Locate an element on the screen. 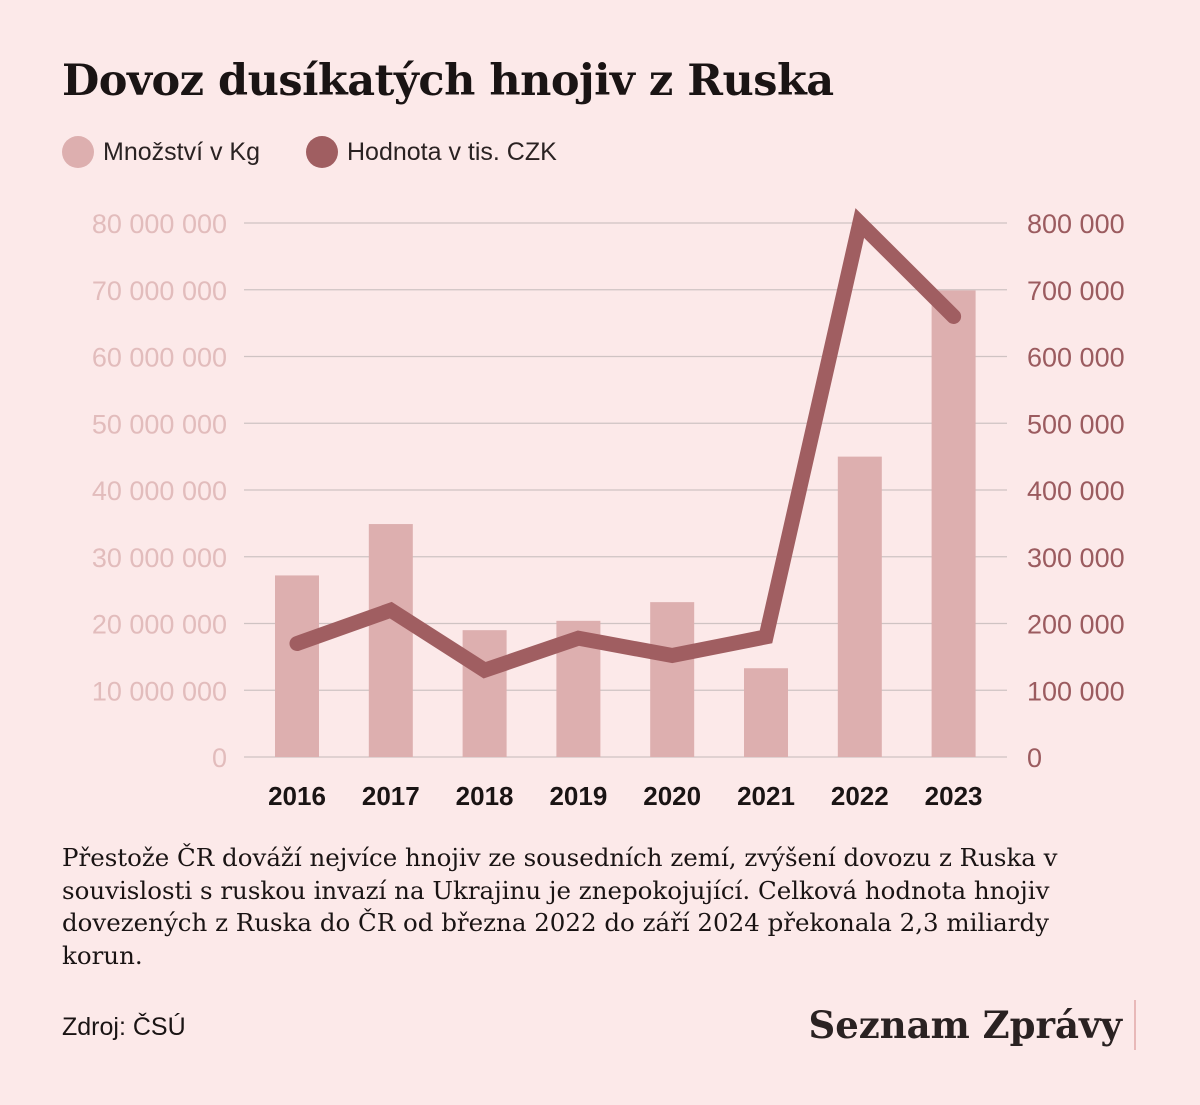 Image resolution: width=1200 pixels, height=1105 pixels. y-tick-label-left: 50 000 000 is located at coordinates (159, 424).